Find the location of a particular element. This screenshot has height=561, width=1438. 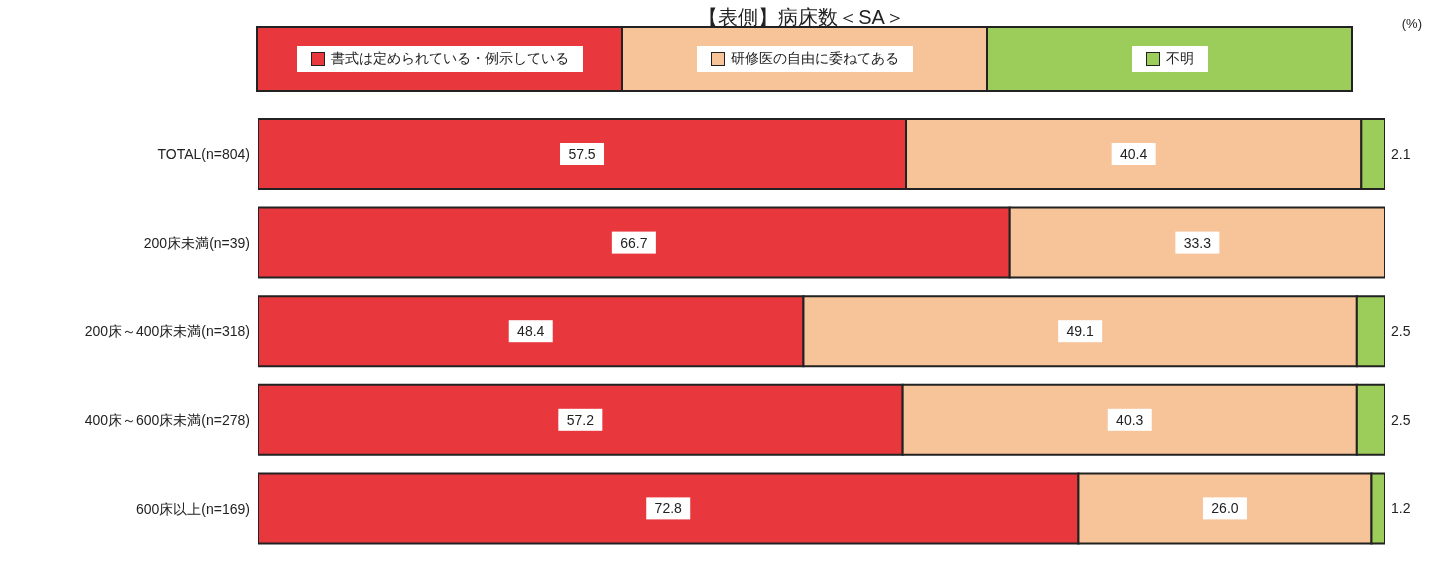

data-label: 40.4 is located at coordinates (1134, 154).